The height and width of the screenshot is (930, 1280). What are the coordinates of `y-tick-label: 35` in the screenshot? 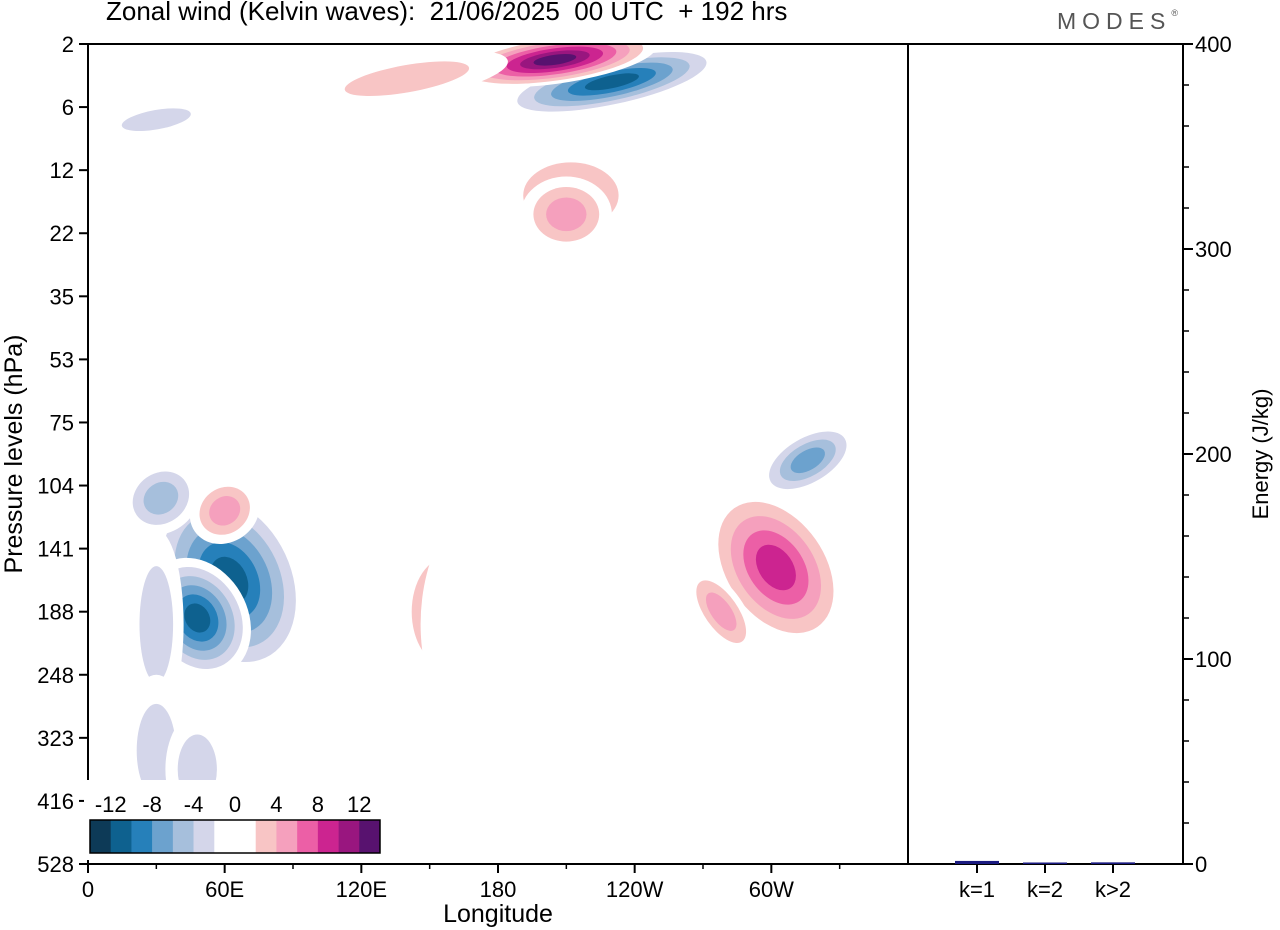 It's located at (62, 296).